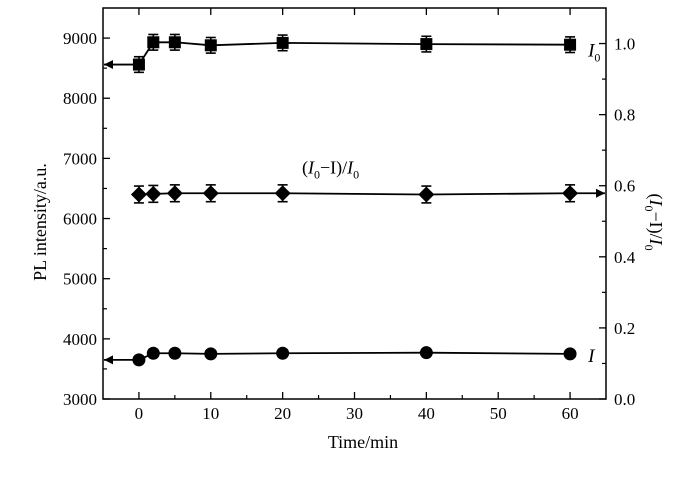  Describe the element at coordinates (498, 413) in the screenshot. I see `x-tick-label: 50` at that location.